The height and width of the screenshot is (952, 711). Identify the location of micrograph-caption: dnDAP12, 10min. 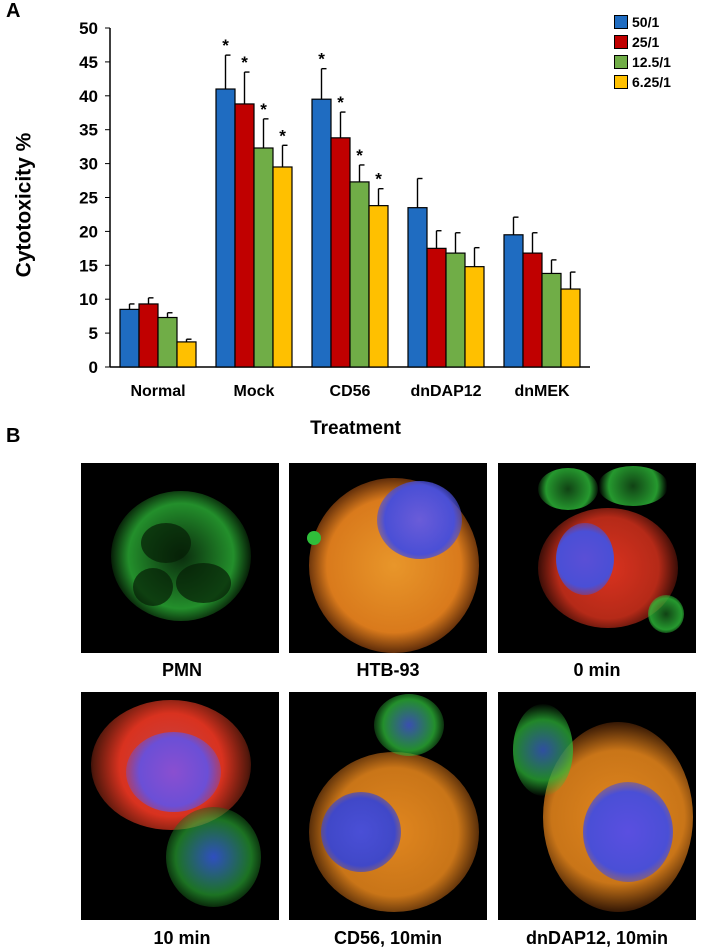
(597, 938).